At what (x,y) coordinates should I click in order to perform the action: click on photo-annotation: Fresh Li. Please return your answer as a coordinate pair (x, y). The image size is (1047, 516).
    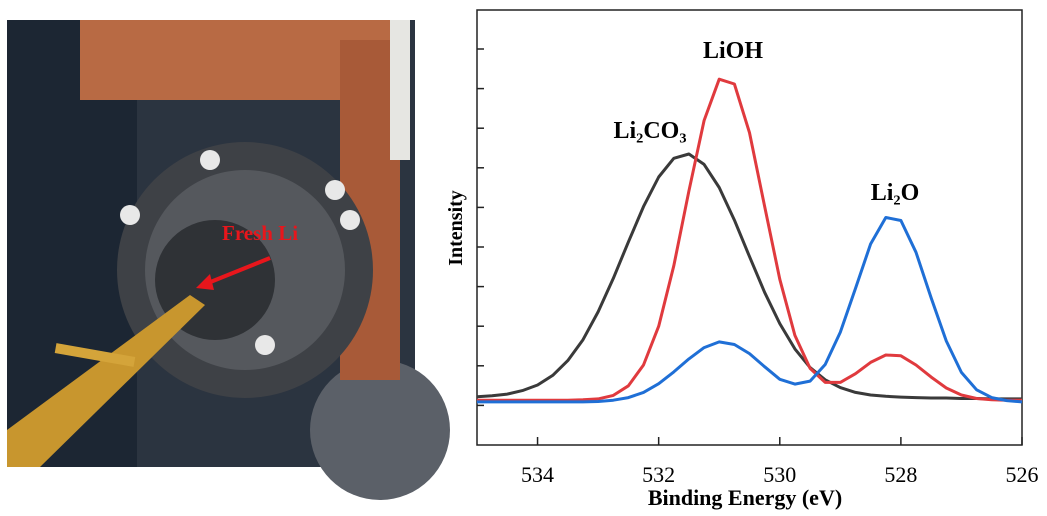
    Looking at the image, I should click on (260, 233).